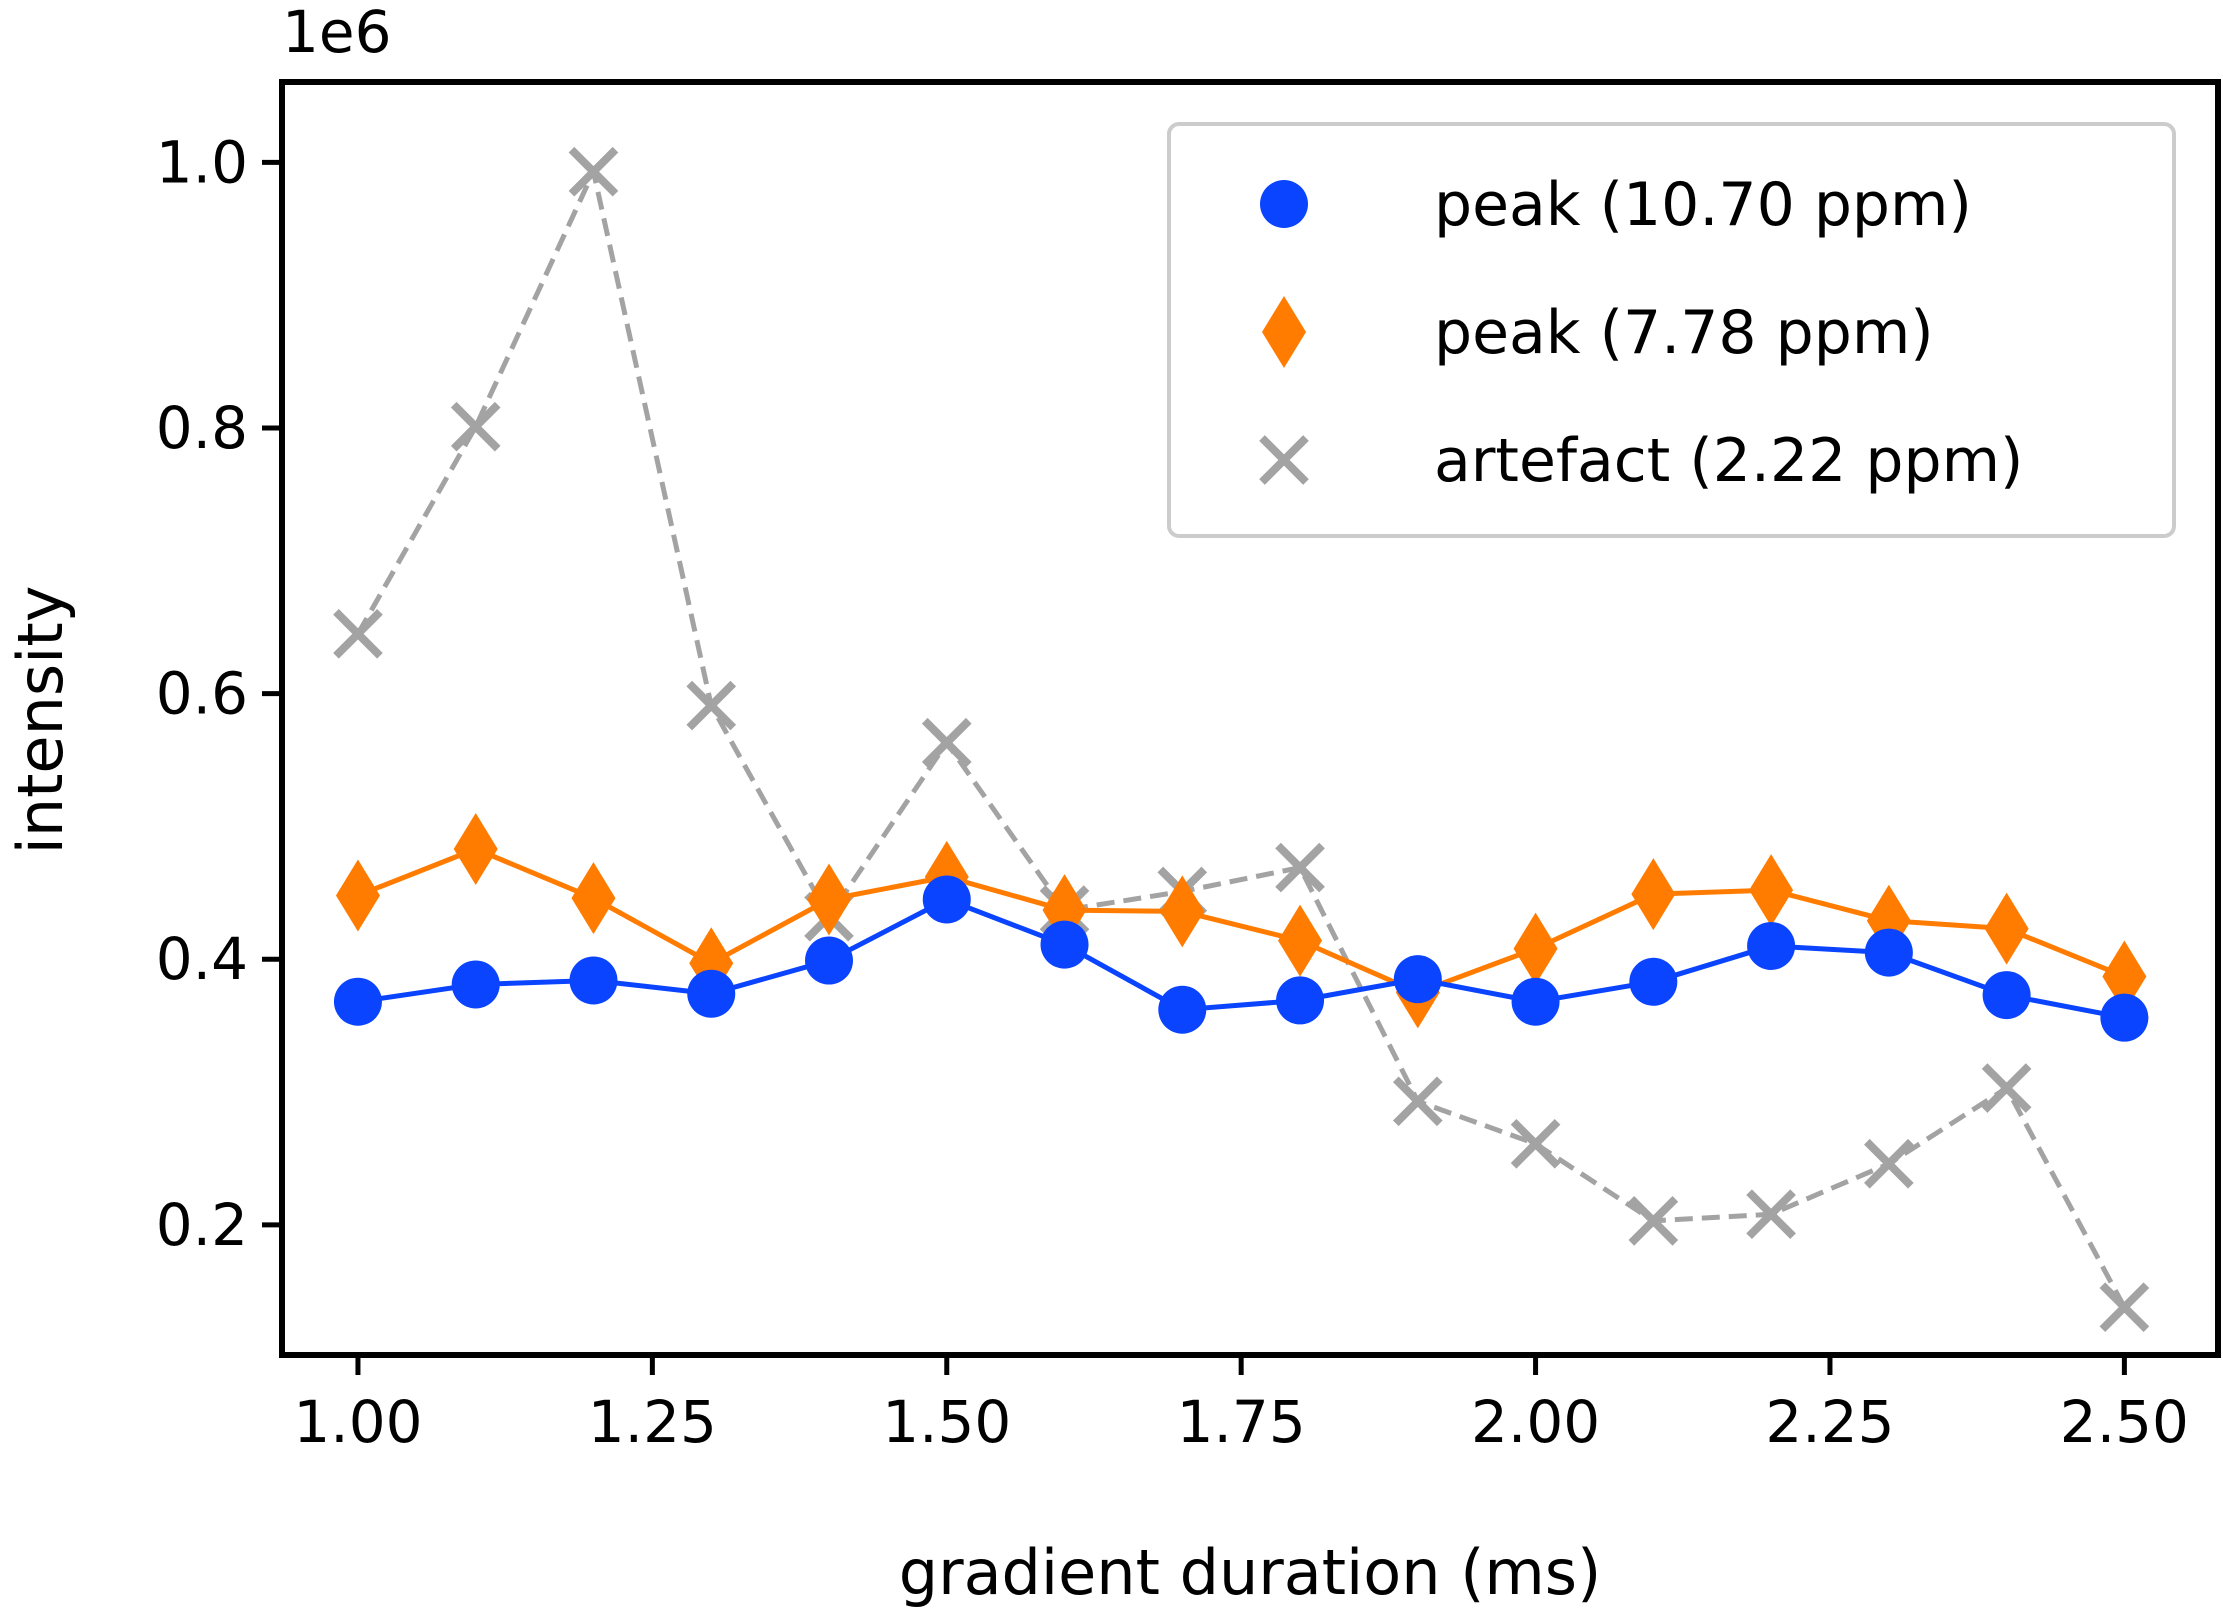 This screenshot has height=1618, width=2223. What do you see at coordinates (357, 1422) in the screenshot?
I see `x-tick-label: 1.00` at bounding box center [357, 1422].